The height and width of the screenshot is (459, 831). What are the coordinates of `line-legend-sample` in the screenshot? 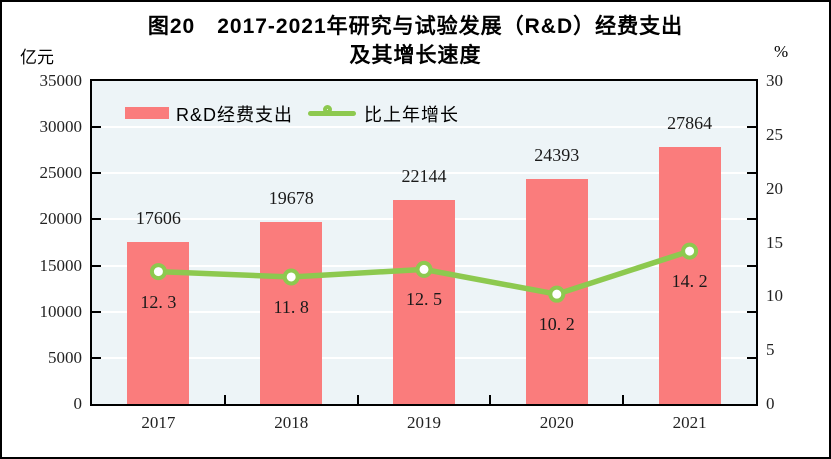 It's located at (332, 113).